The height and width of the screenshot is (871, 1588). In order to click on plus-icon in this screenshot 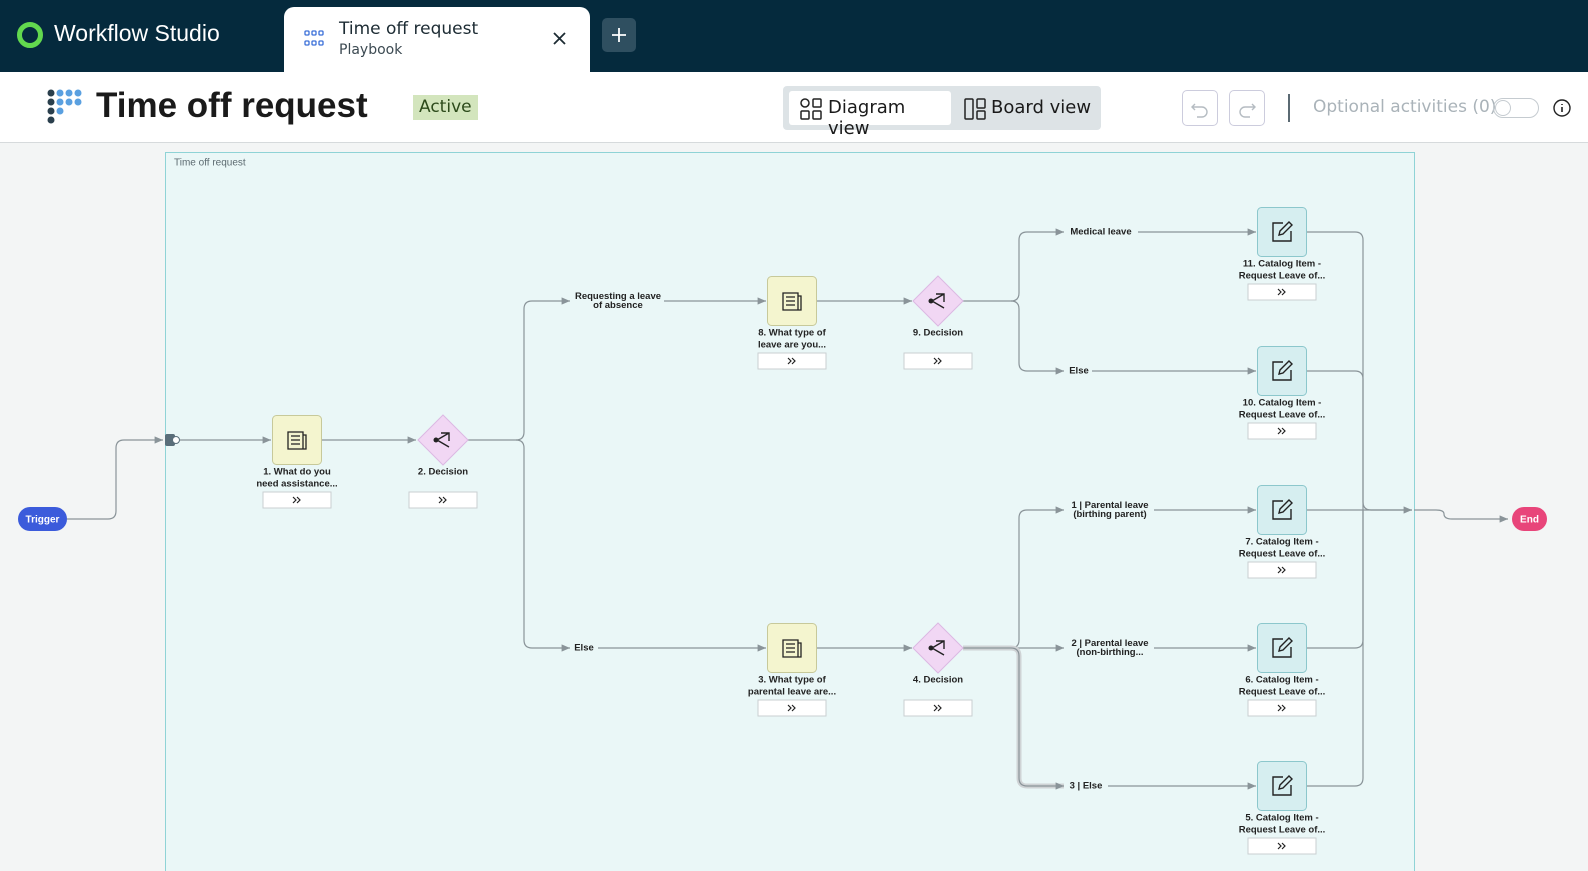, I will do `click(619, 35)`.